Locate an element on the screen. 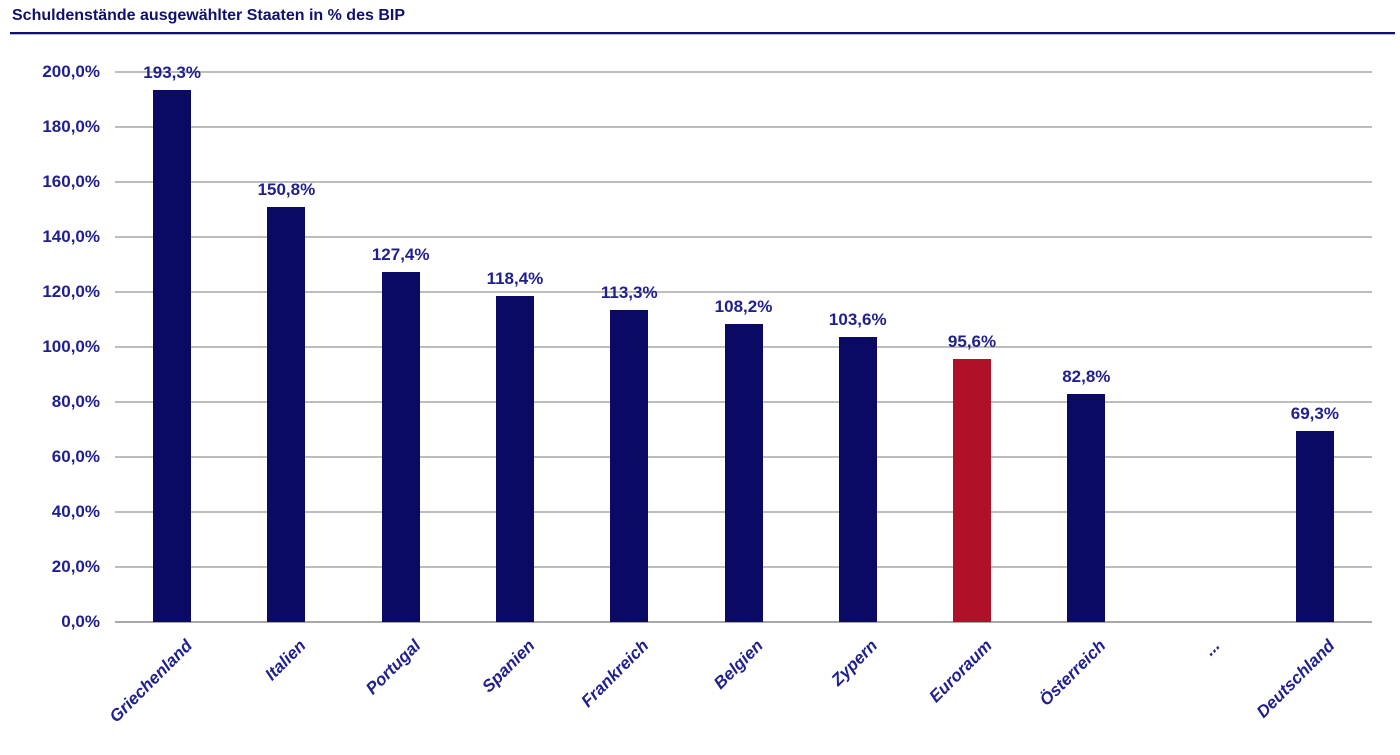 This screenshot has height=755, width=1400. bar-euroraum is located at coordinates (972, 490).